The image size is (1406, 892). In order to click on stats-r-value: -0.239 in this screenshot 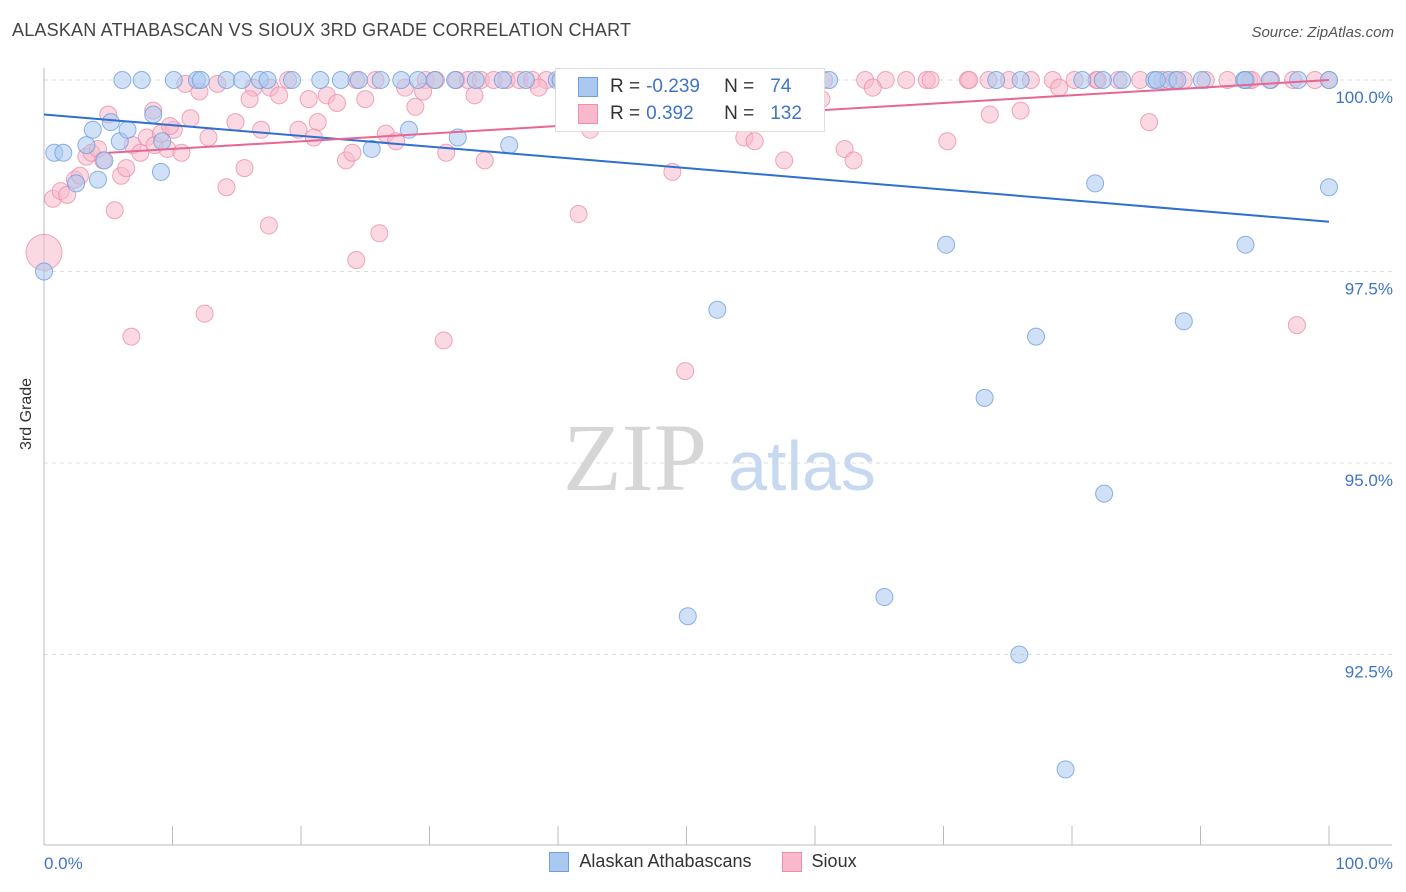, I will do `click(673, 86)`.